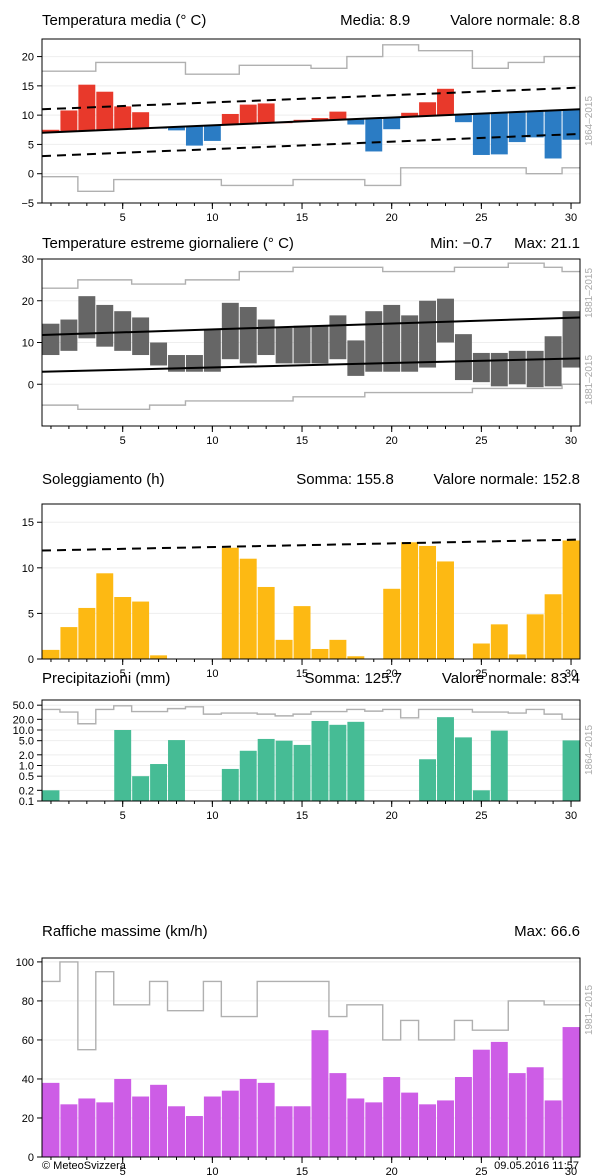 Image resolution: width=599 pixels, height=1176 pixels. Describe the element at coordinates (28, 87) in the screenshot. I see `y-tick-label-temp-mean: 15` at that location.